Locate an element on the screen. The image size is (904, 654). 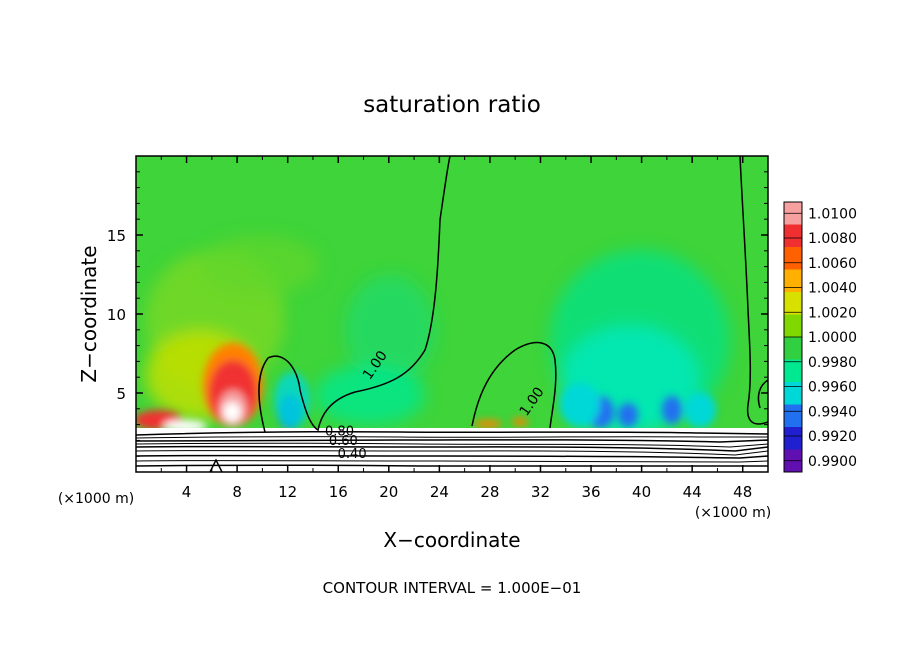
lower-layer-edge is located at coordinates (452, 431).